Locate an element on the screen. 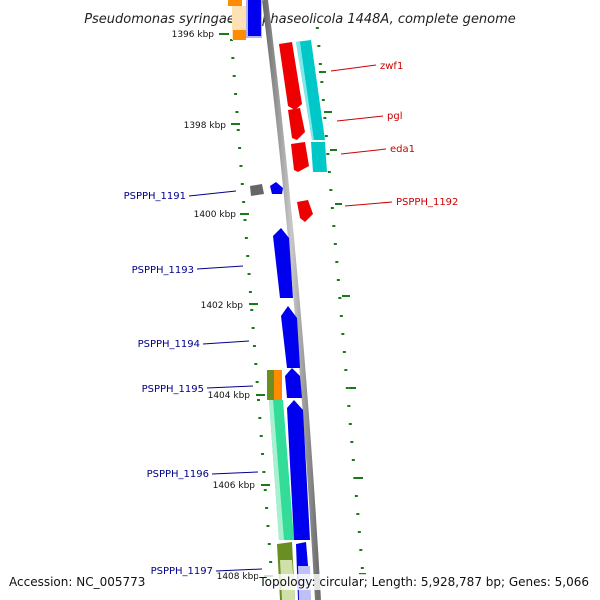  gene-zwf1-arrow is located at coordinates (290, 76).